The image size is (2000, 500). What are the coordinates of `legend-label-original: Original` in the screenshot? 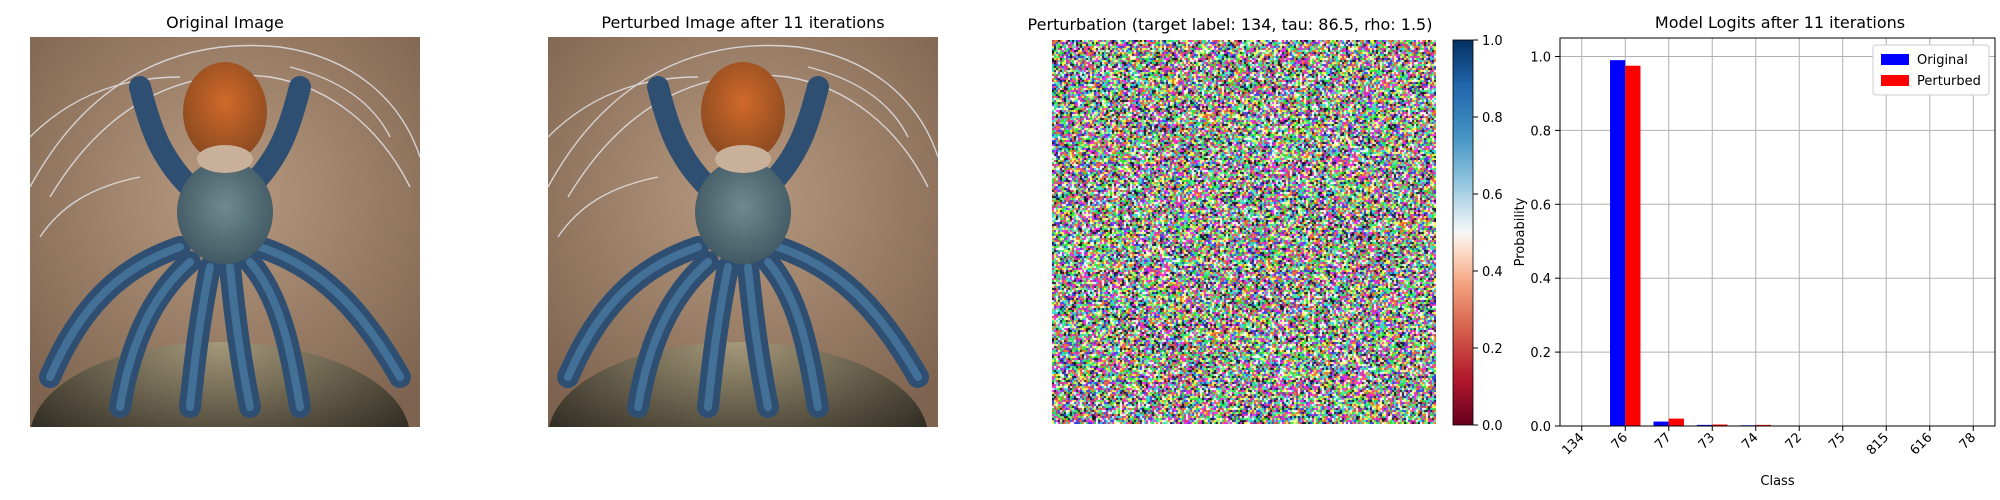 It's located at (1942, 60).